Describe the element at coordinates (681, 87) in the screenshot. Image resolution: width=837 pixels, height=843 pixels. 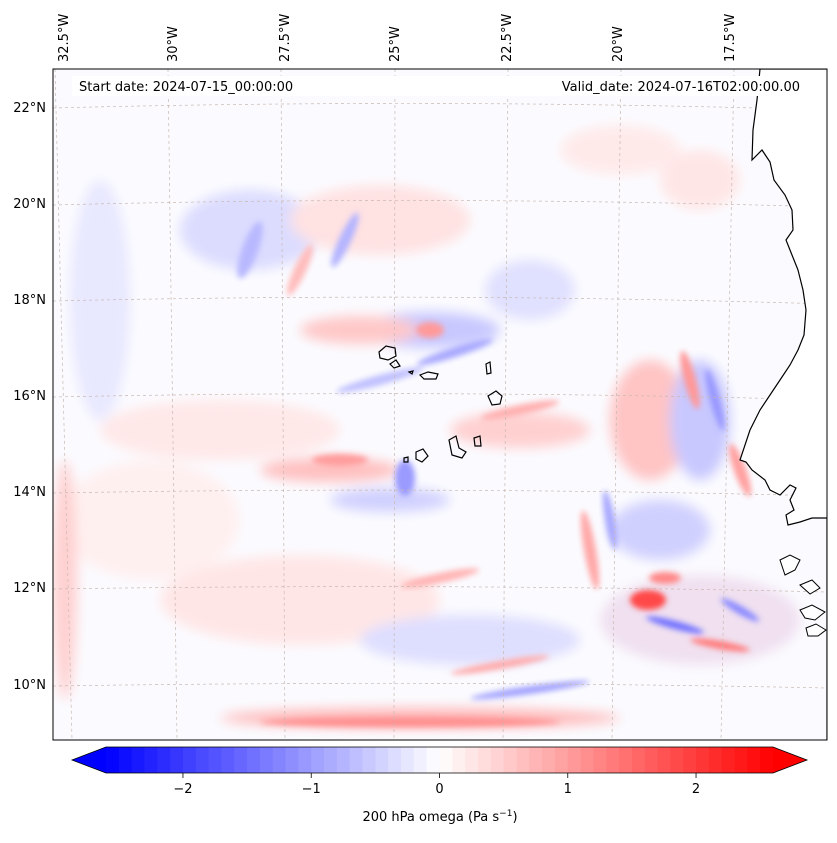
I see `valid-date-label: Valid_date: 2024-07-16T02:00:00.00` at that location.